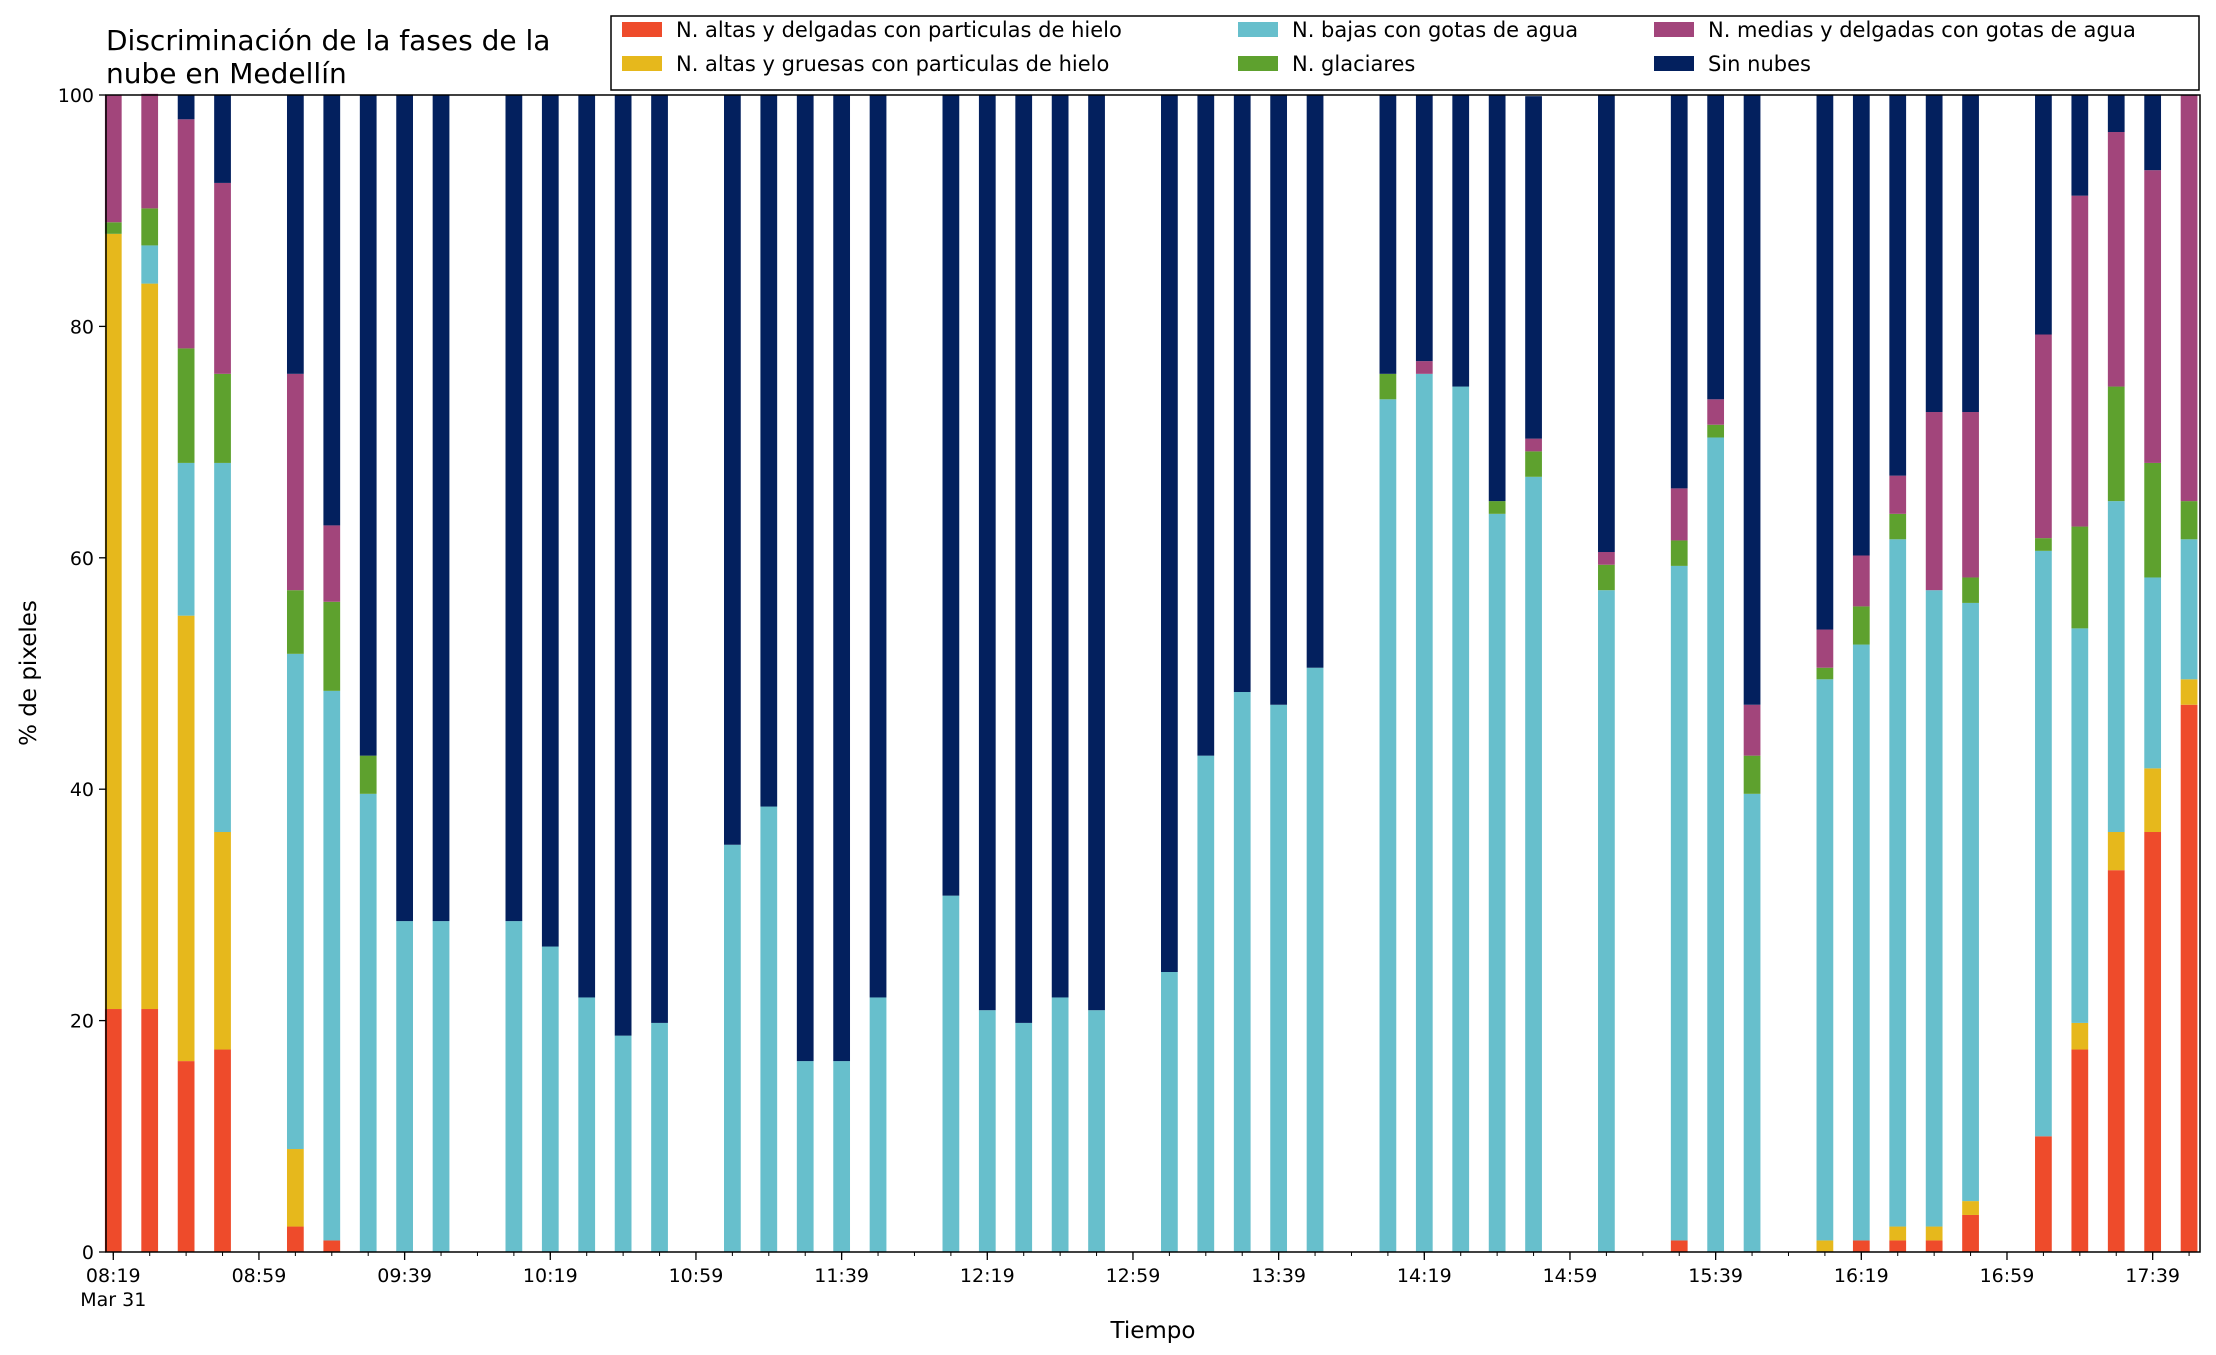  I want to click on x-axis-title: Tiempo, so click(1153, 1331).